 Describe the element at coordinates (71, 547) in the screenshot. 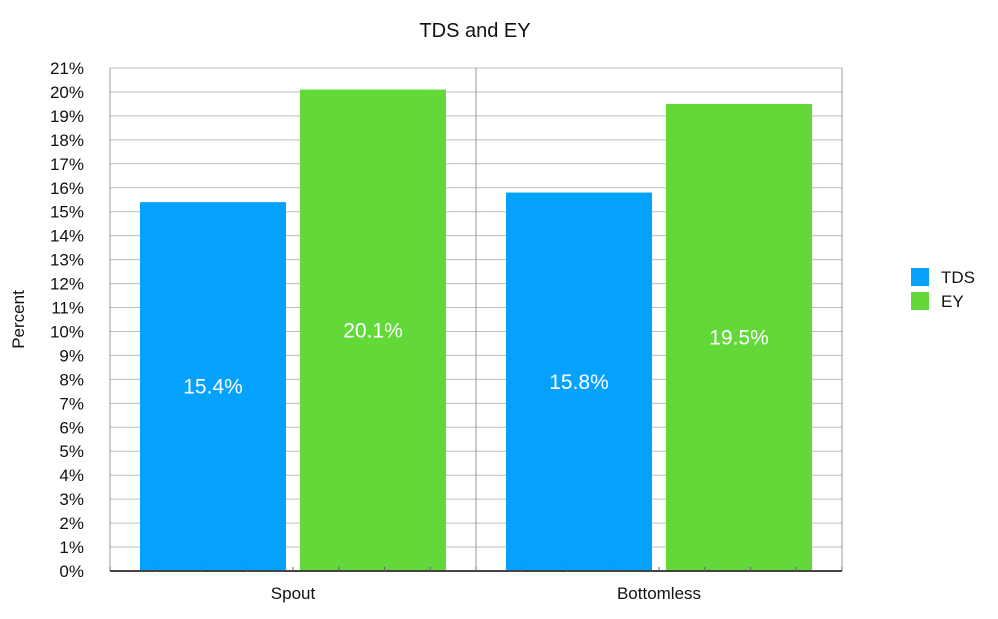

I see `y-tick-label: 1%` at that location.